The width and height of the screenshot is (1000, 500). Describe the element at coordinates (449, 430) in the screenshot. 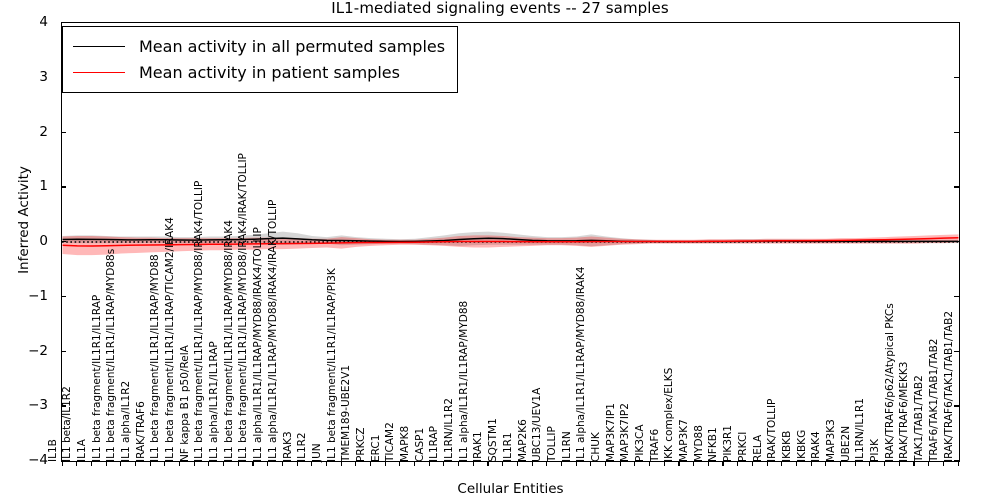

I see `x-tick-label: IL1RN/IL1R2` at that location.